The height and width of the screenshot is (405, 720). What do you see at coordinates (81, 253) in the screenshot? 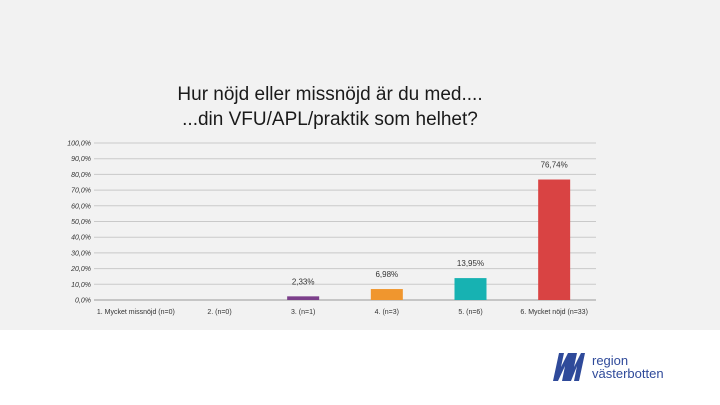
I see `y-tick-label: 30,0%` at bounding box center [81, 253].